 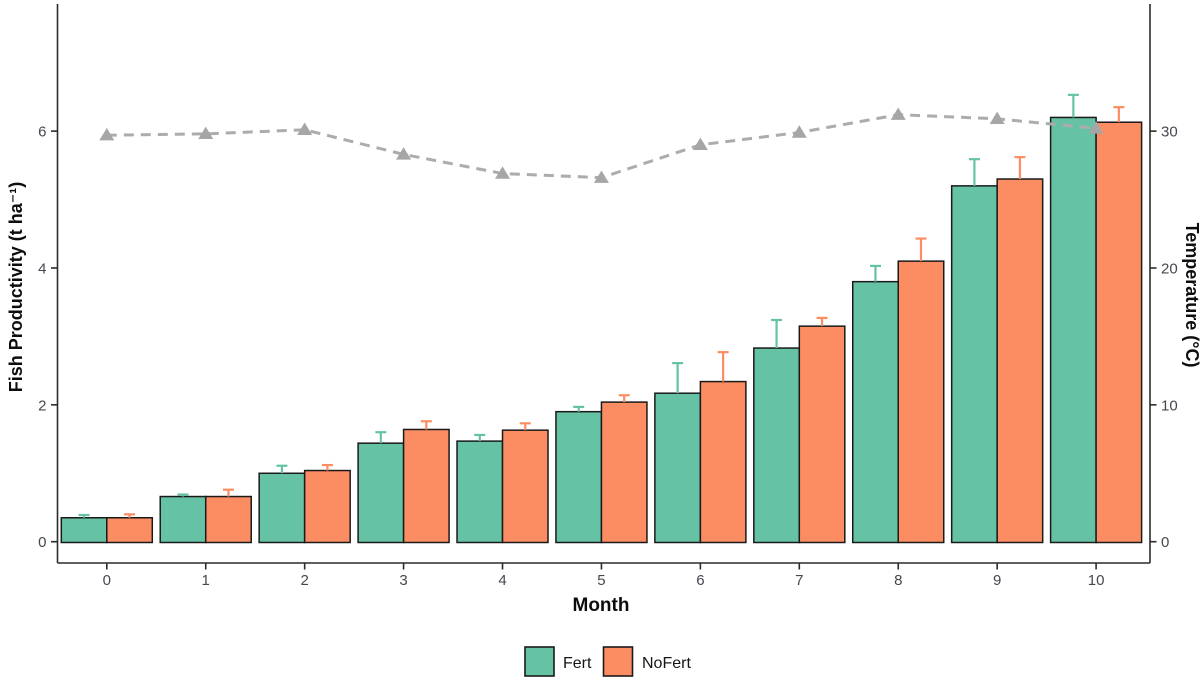 What do you see at coordinates (700, 580) in the screenshot?
I see `x-tick-label-6: 6` at bounding box center [700, 580].